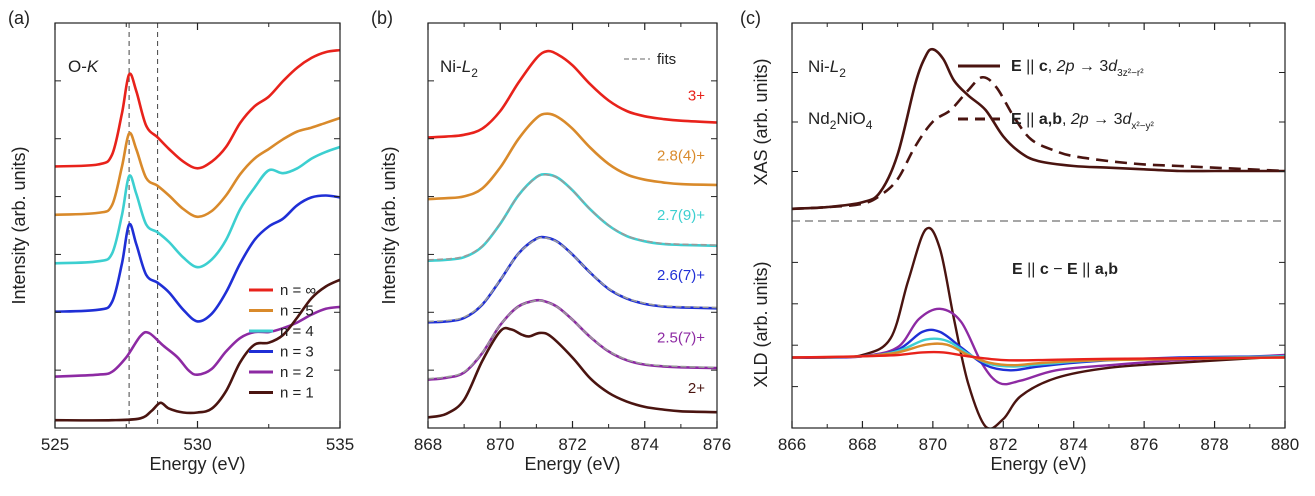  Describe the element at coordinates (792, 444) in the screenshot. I see `x-tick-label: 866` at that location.